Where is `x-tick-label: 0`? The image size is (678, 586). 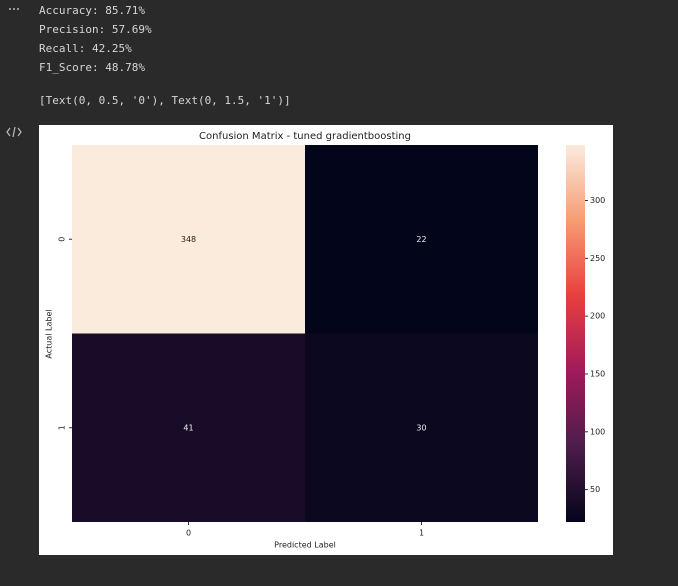 x-tick-label: 0 is located at coordinates (188, 533).